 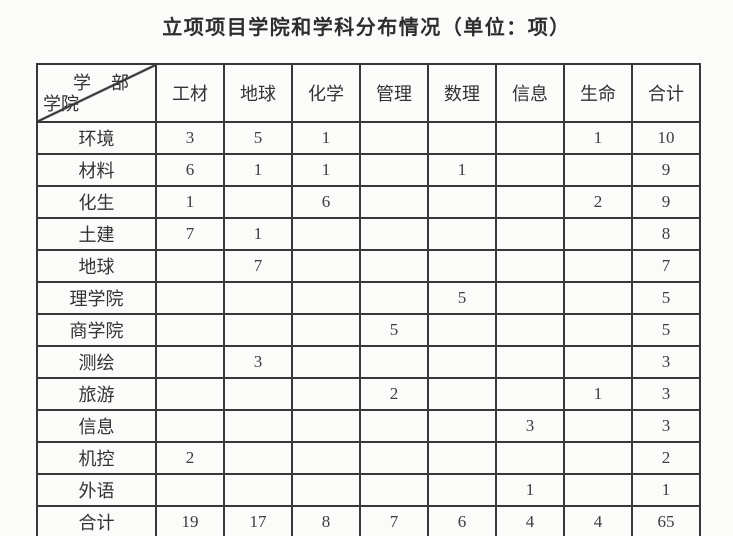 What do you see at coordinates (96, 362) in the screenshot?
I see `row-label: 测绘` at bounding box center [96, 362].